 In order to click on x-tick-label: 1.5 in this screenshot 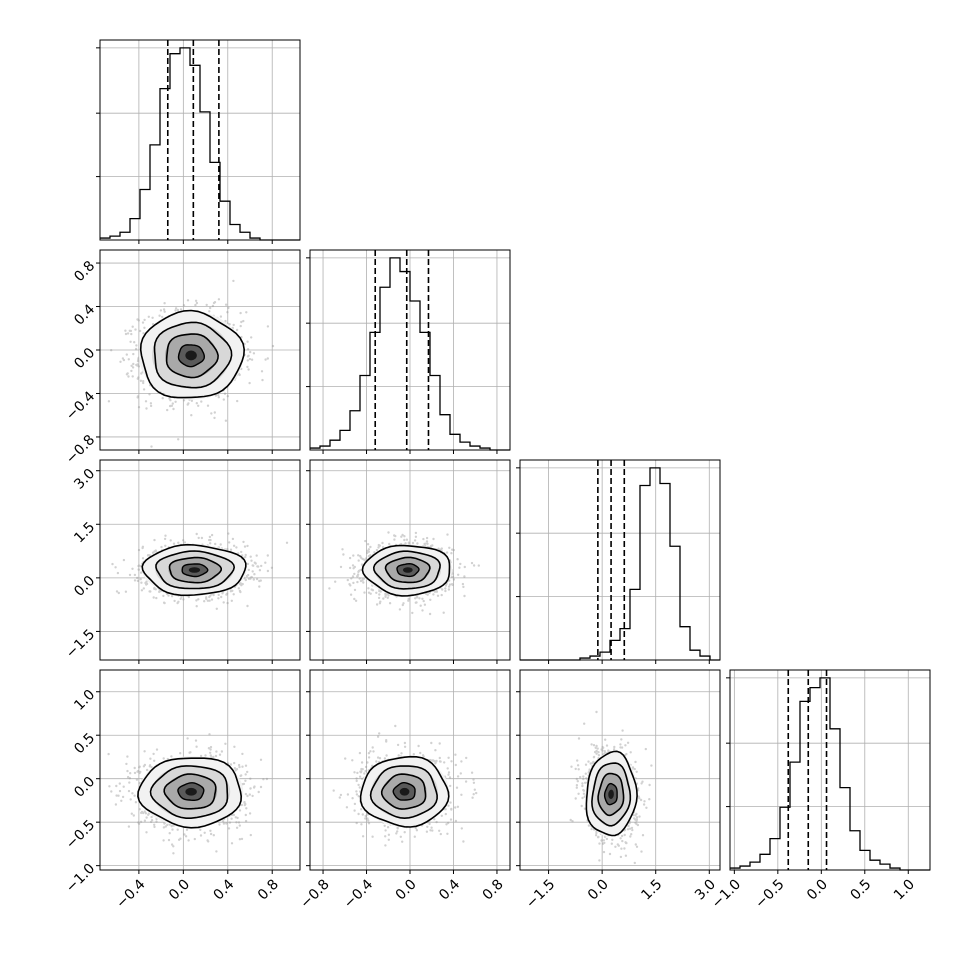, I will do `click(651, 889)`.